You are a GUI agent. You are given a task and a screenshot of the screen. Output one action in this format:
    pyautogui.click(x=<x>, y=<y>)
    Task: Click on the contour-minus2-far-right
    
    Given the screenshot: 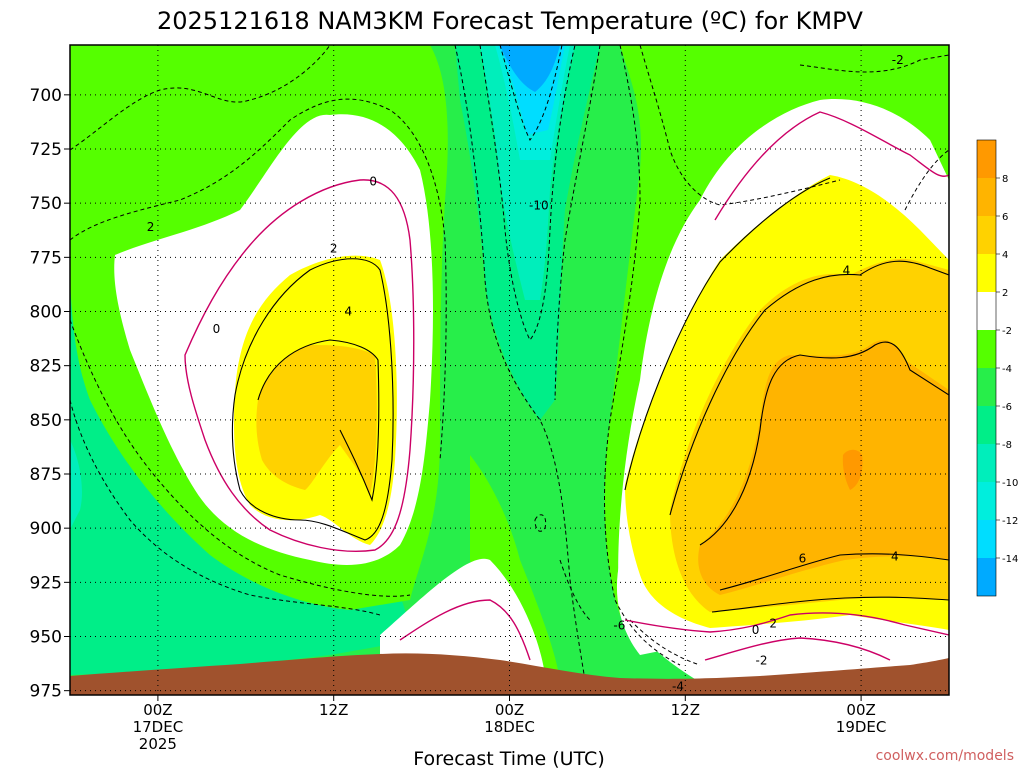 What is the action you would take?
    pyautogui.click(x=926, y=180)
    